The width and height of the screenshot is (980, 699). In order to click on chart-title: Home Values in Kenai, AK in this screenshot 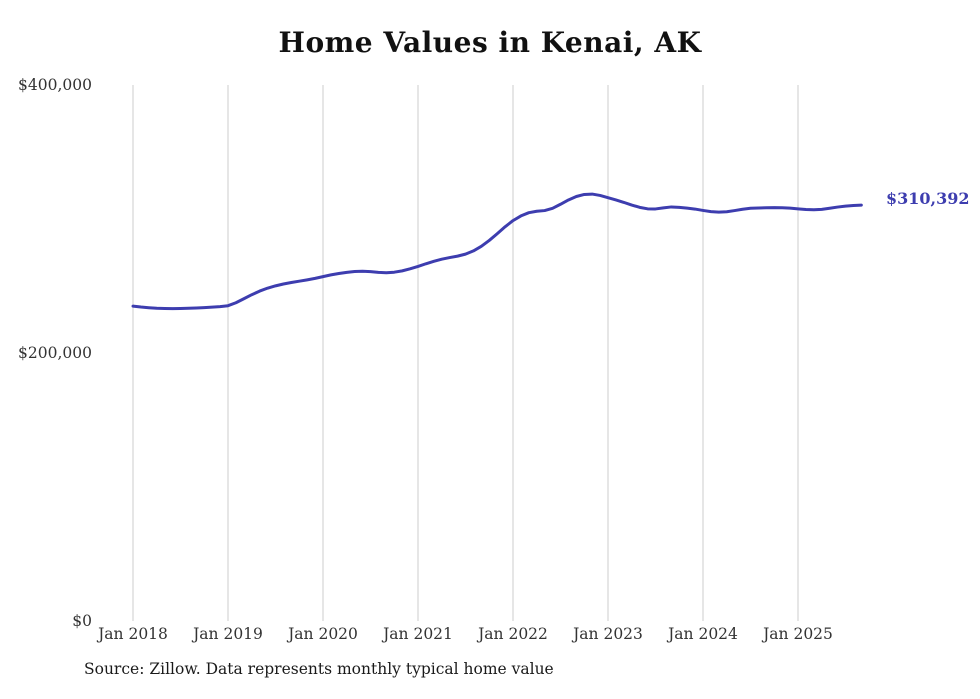, I will do `click(490, 42)`.